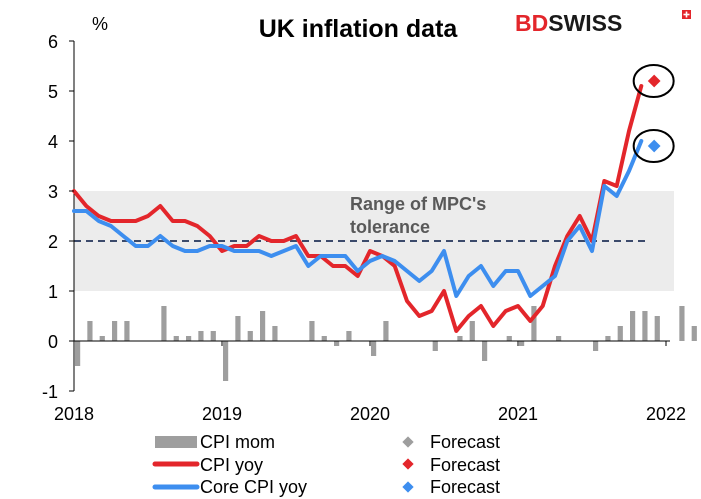  I want to click on legend-swatch-bar, so click(176, 442).